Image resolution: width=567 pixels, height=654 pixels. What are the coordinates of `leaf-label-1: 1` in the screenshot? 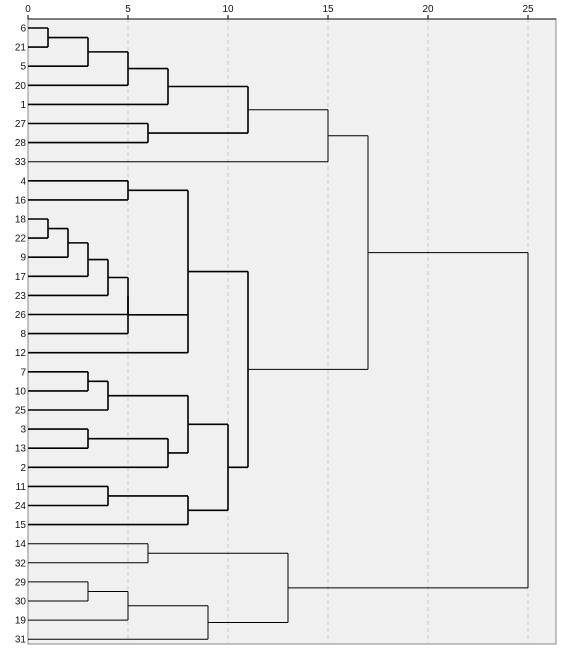 It's located at (23, 105).